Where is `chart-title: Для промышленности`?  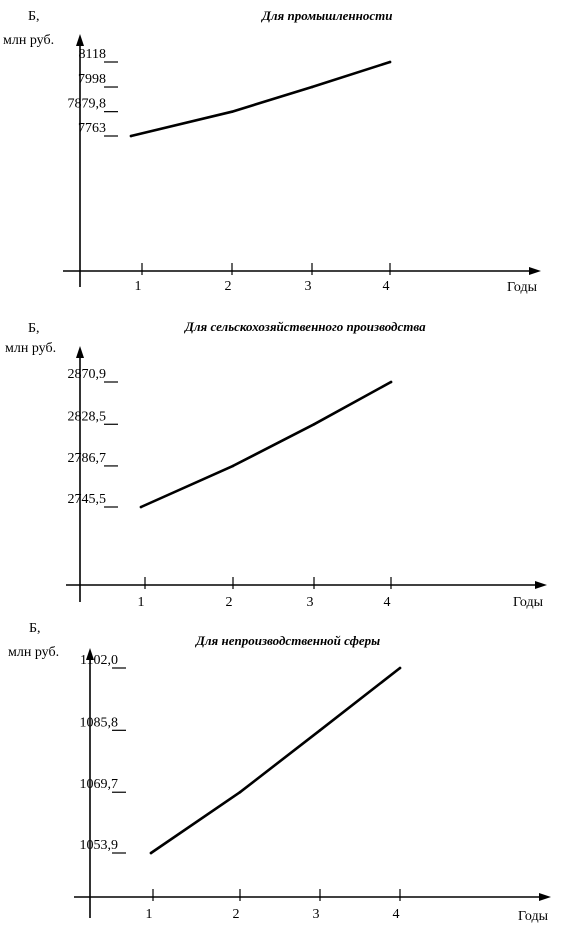 chart-title: Для промышленности is located at coordinates (326, 15).